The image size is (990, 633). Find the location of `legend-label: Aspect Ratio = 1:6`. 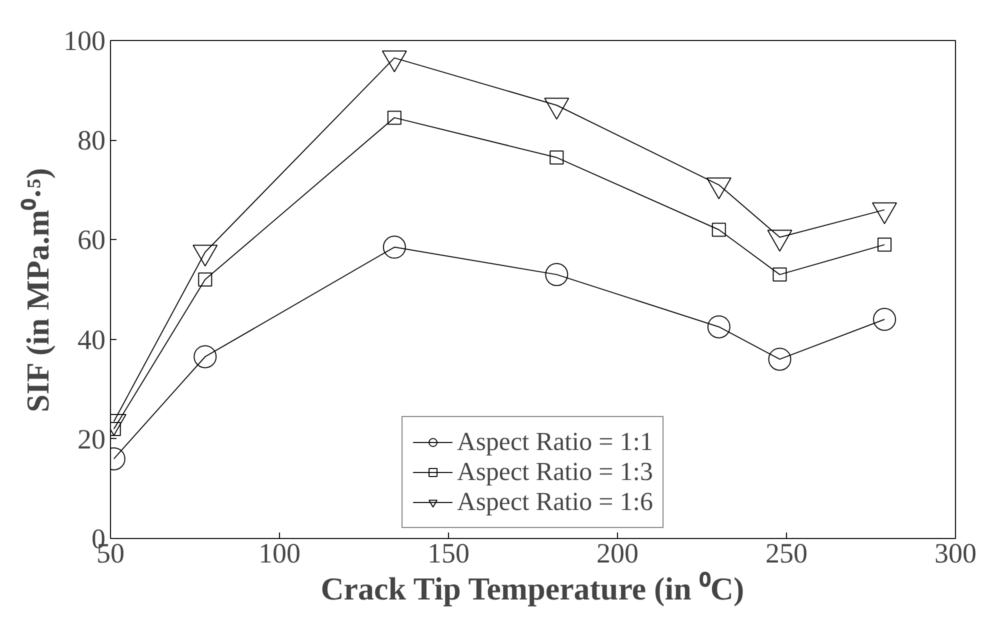

legend-label: Aspect Ratio = 1:6 is located at coordinates (555, 502).